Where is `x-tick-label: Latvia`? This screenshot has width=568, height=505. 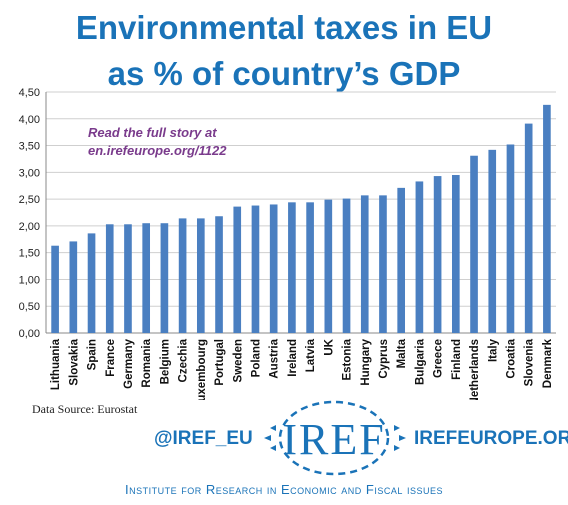
x-tick-label: Latvia is located at coordinates (311, 355).